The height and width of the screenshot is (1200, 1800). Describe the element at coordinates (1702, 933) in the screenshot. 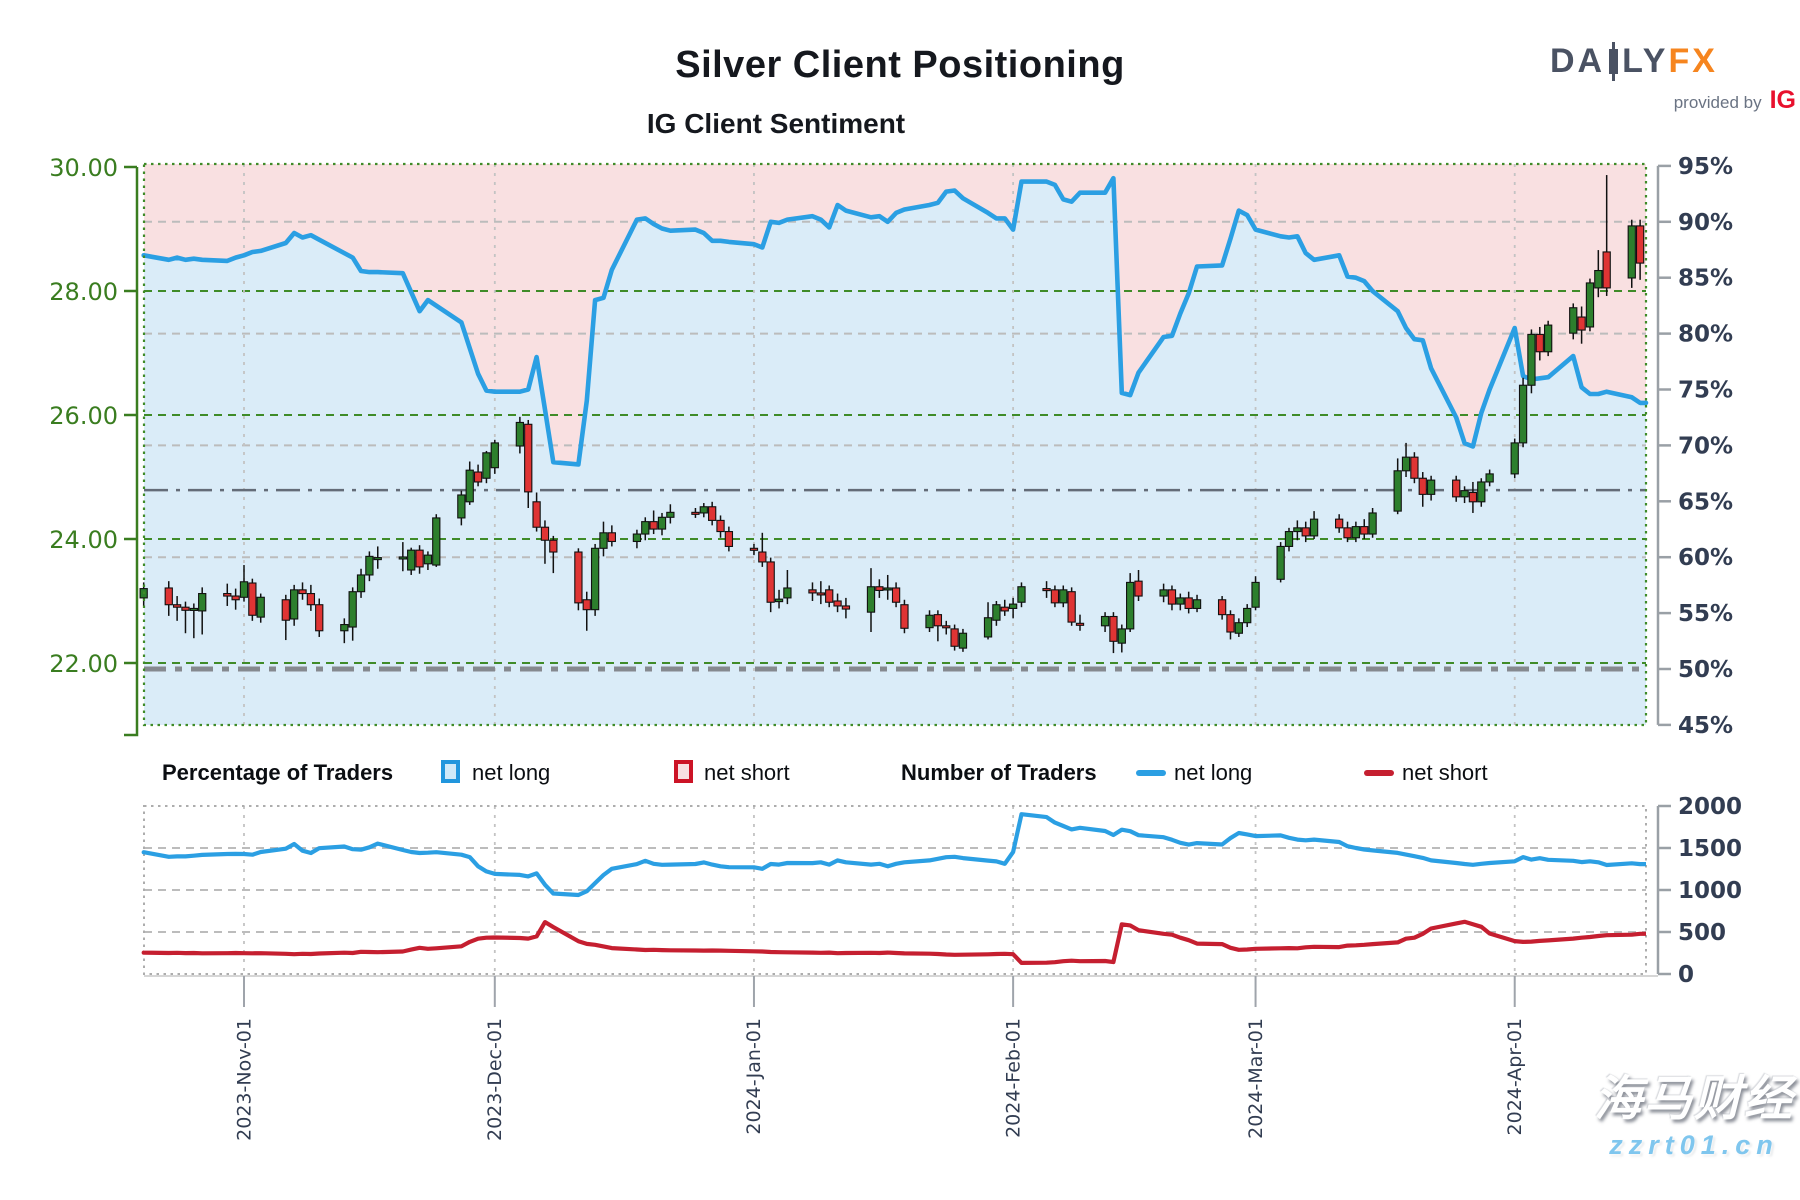

I see `svg-text: 500` at that location.